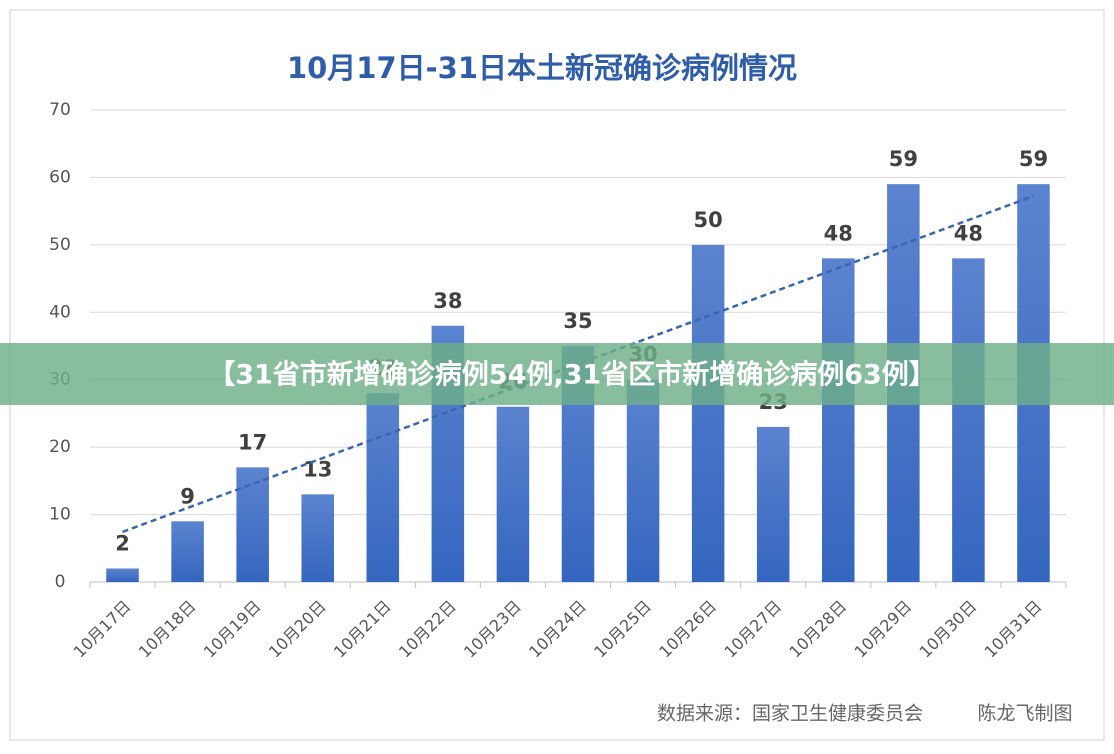  I want to click on y-tick-label: 20, so click(60, 447).